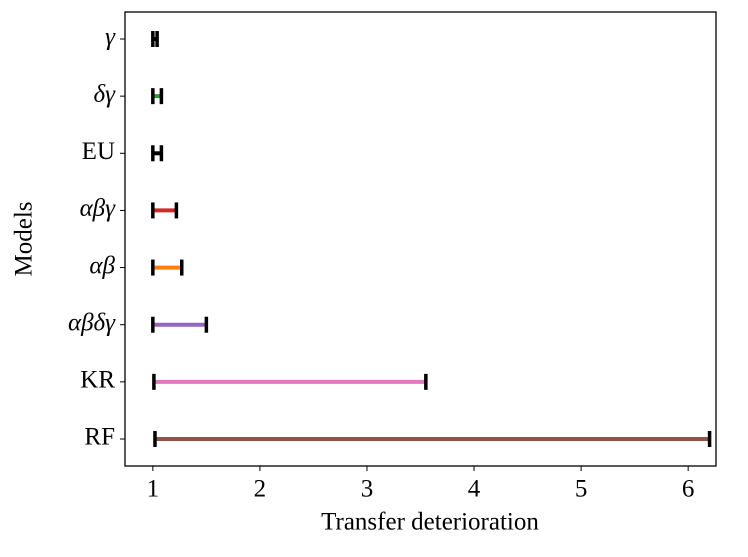  What do you see at coordinates (99, 437) in the screenshot?
I see `y-tick-label: RF` at bounding box center [99, 437].